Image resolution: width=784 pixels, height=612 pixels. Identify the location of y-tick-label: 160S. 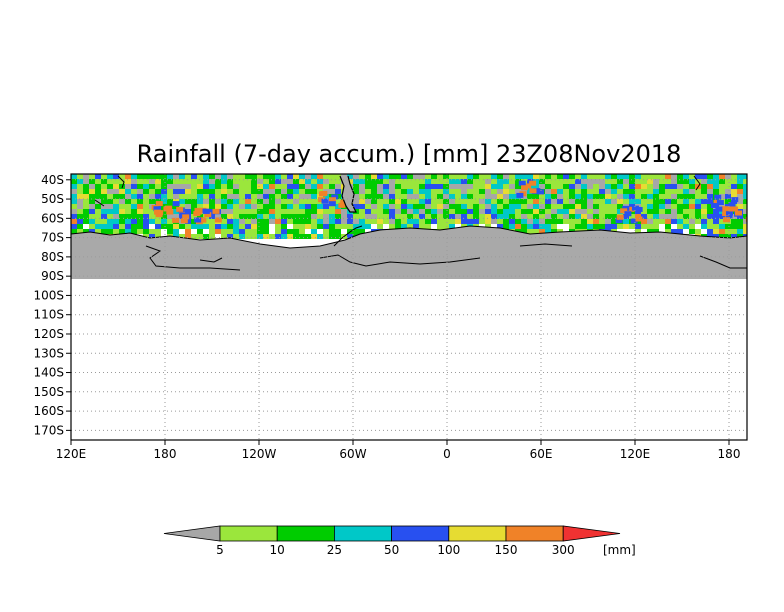
(48, 411).